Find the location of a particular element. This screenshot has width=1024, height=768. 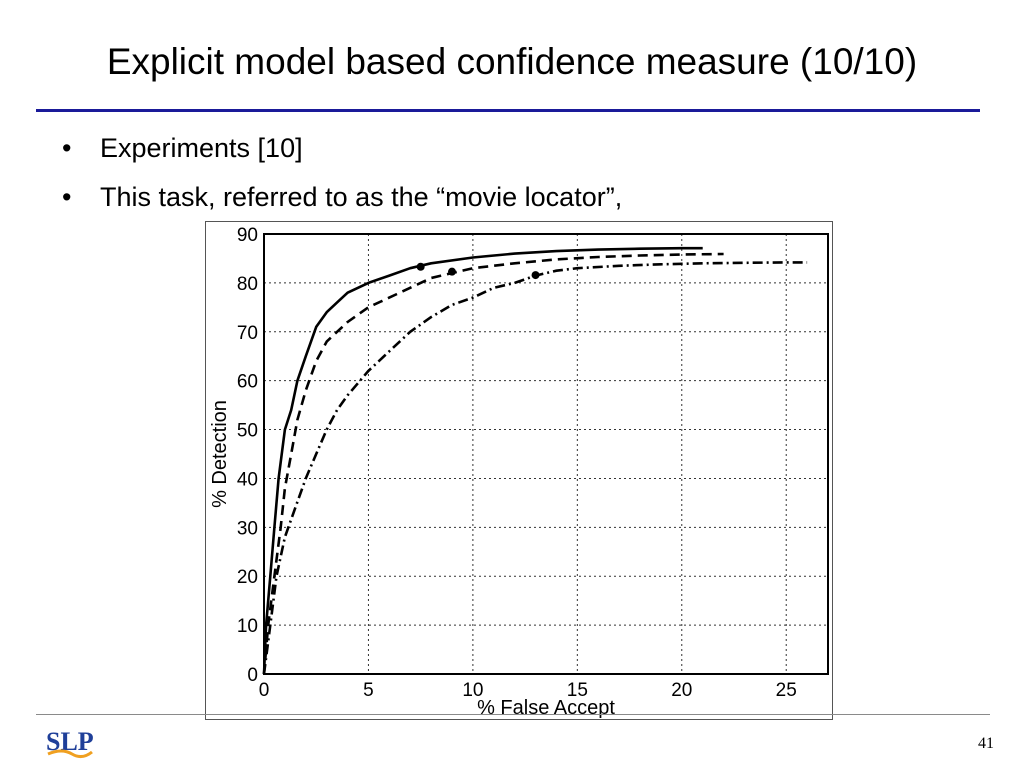

title-divider is located at coordinates (508, 110).